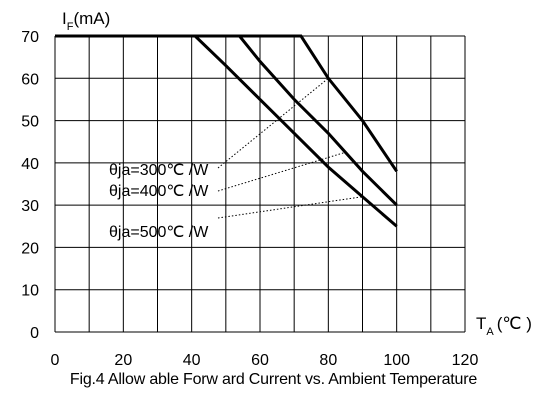  Describe the element at coordinates (55, 360) in the screenshot. I see `x-tick-label: 0` at that location.